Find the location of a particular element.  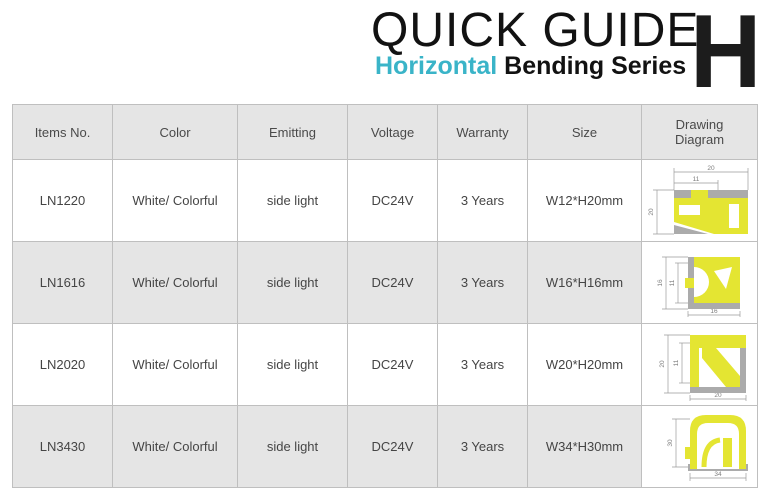

subtitle-rest: Bending Series is located at coordinates (592, 66).